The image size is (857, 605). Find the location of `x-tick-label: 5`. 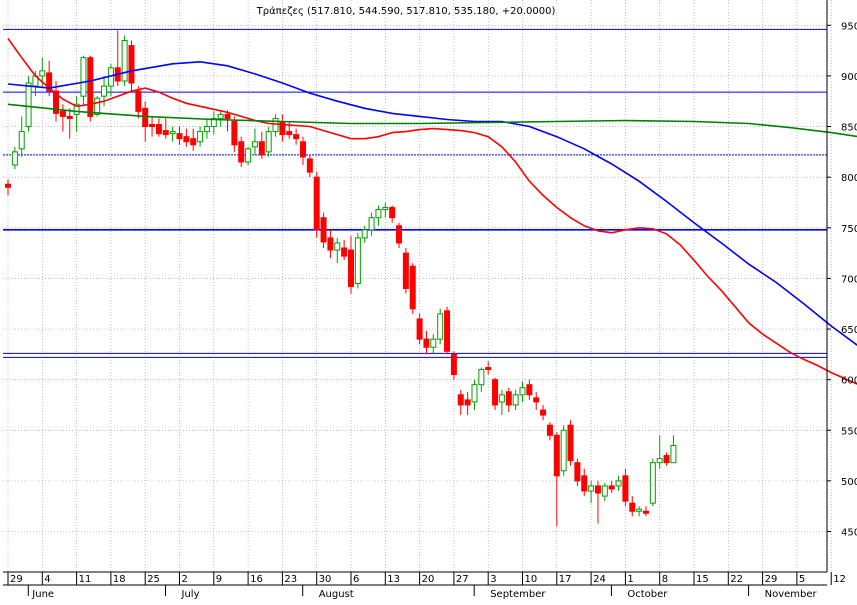

x-tick-label: 5 is located at coordinates (802, 579).